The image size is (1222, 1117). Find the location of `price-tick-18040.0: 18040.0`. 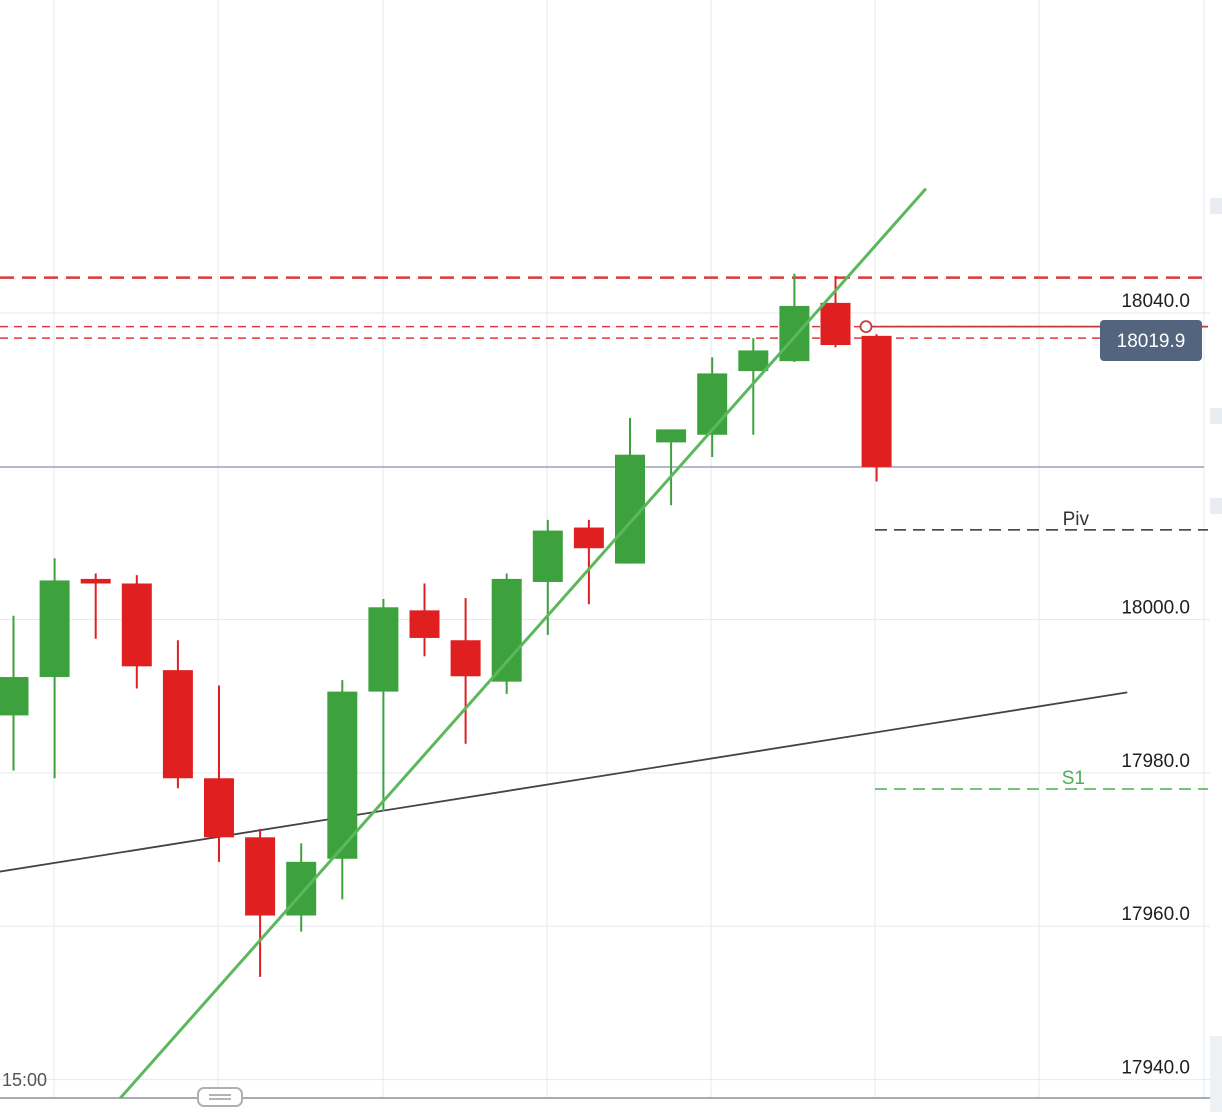

price-tick-18040.0: 18040.0 is located at coordinates (1155, 301).